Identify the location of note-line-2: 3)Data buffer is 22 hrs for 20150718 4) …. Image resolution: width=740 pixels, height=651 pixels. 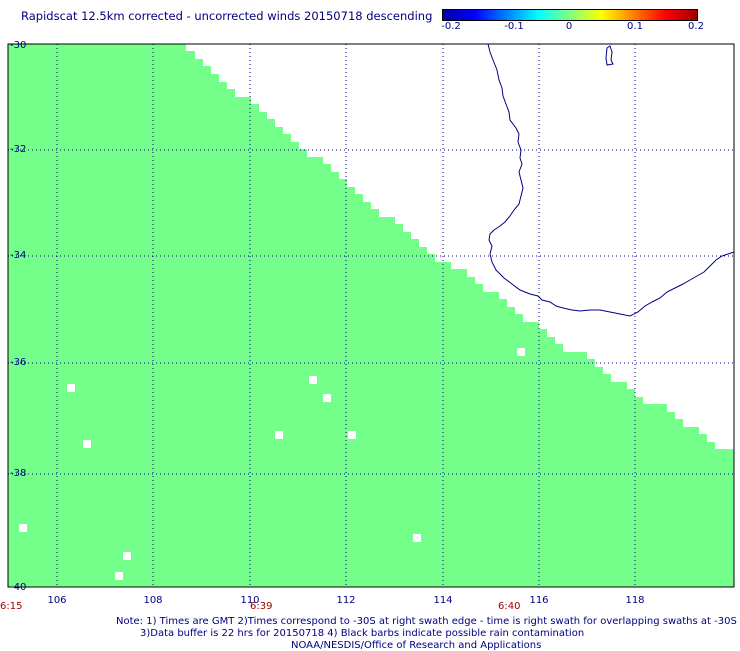
(362, 633).